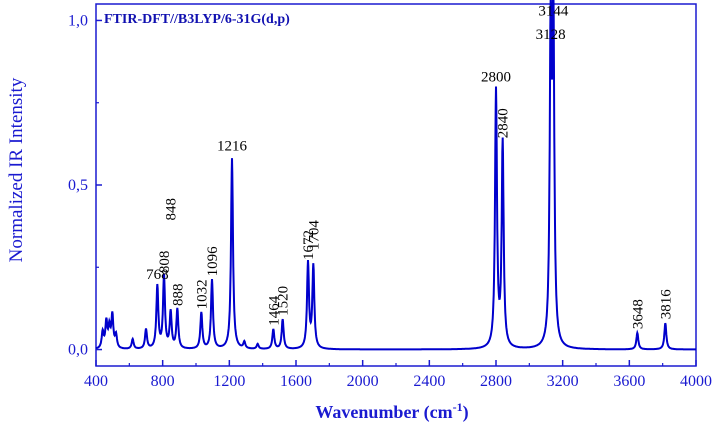 Image resolution: width=720 pixels, height=427 pixels. Describe the element at coordinates (383, 412) in the screenshot. I see `x-axis-title-main: Wavenumber (cm` at that location.